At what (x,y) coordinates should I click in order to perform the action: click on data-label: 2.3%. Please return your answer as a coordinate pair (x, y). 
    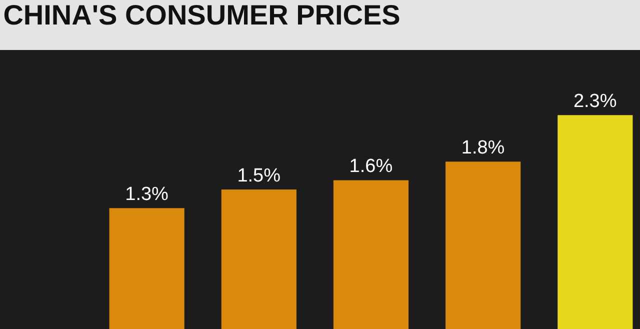
    Looking at the image, I should click on (595, 101).